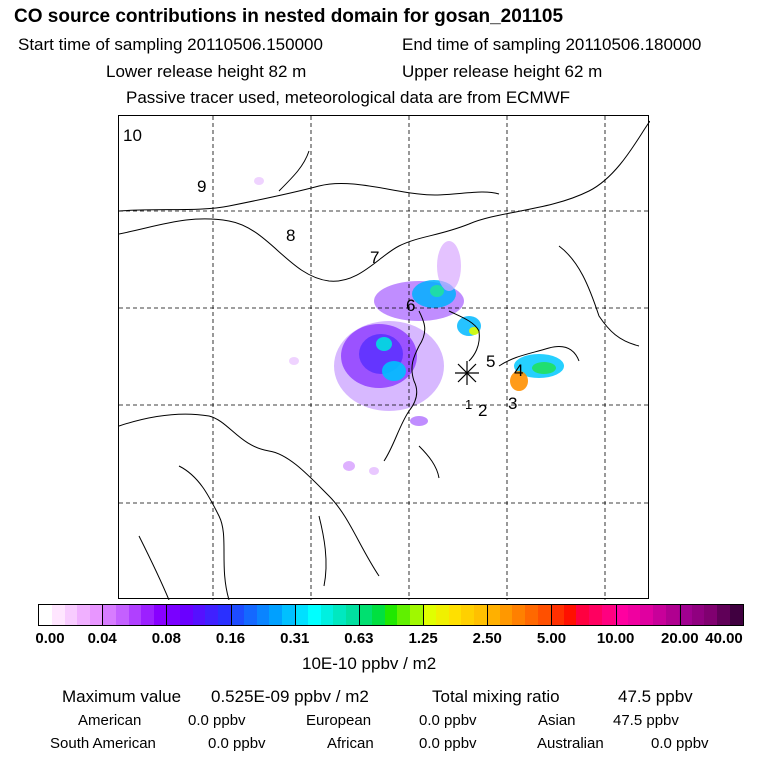  I want to click on trajectory-label: 4, so click(519, 370).